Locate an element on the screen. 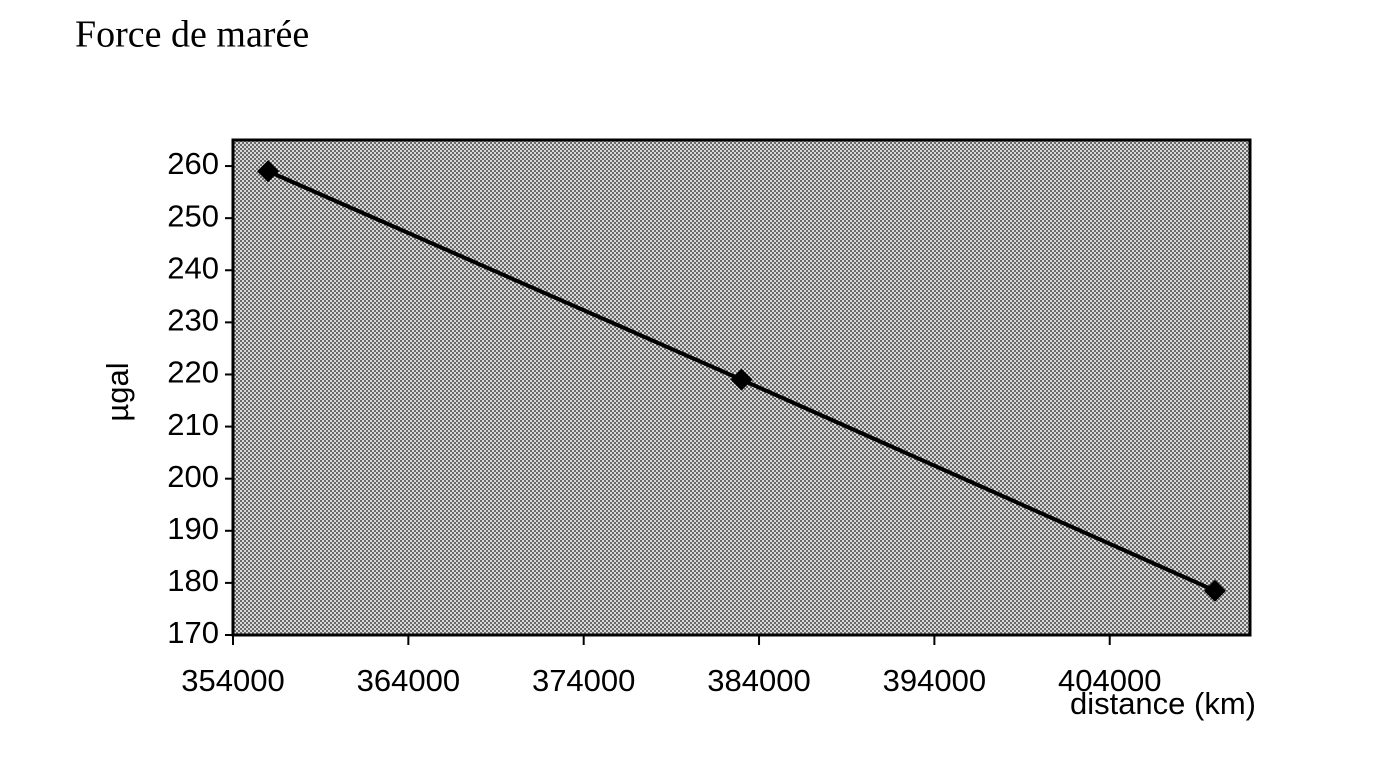 The width and height of the screenshot is (1376, 768). x-tick-label: 394000 is located at coordinates (934, 680).